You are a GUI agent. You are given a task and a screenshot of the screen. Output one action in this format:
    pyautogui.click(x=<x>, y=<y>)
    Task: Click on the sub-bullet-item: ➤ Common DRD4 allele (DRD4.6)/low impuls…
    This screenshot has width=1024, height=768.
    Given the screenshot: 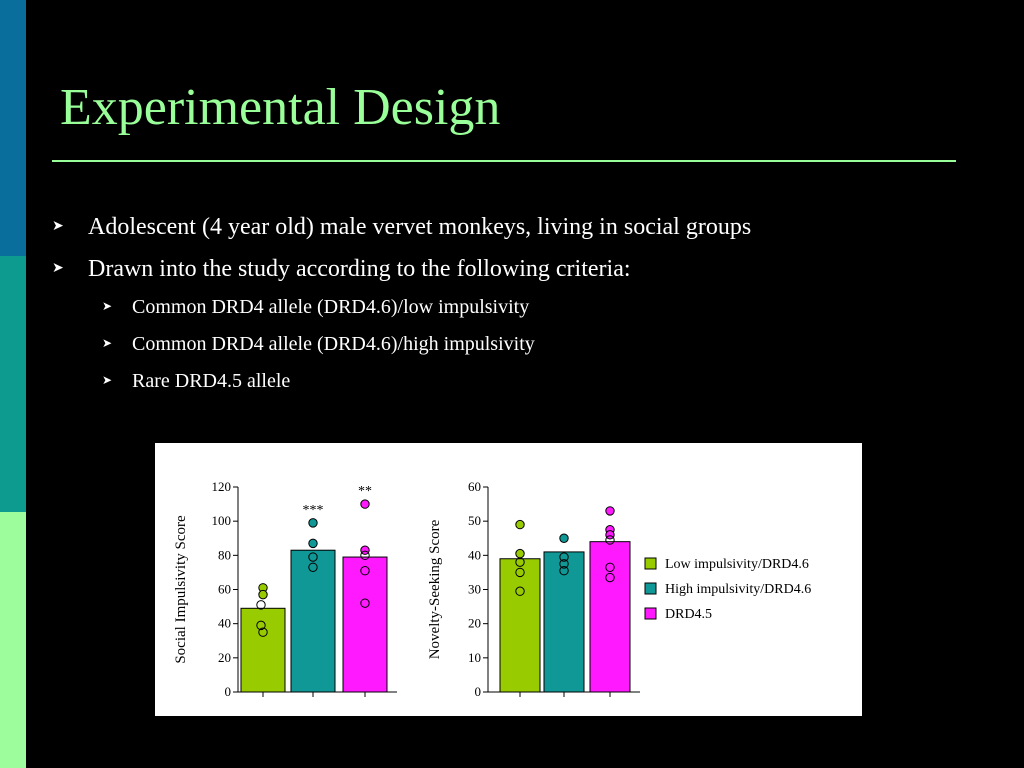 What is the action you would take?
    pyautogui.click(x=316, y=307)
    